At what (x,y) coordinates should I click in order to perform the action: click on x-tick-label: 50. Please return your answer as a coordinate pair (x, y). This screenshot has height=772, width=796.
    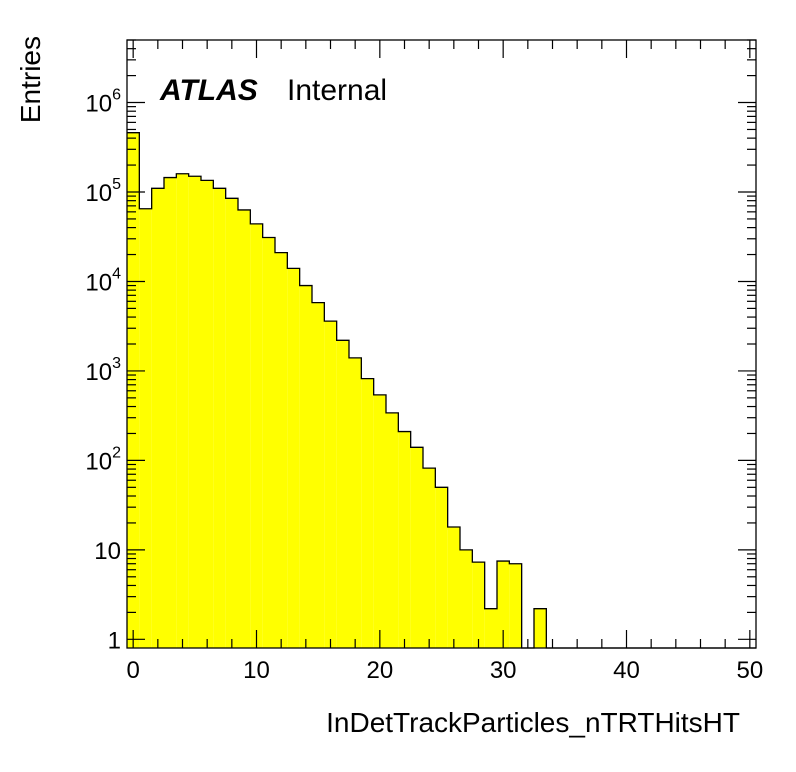
    Looking at the image, I should click on (749, 670).